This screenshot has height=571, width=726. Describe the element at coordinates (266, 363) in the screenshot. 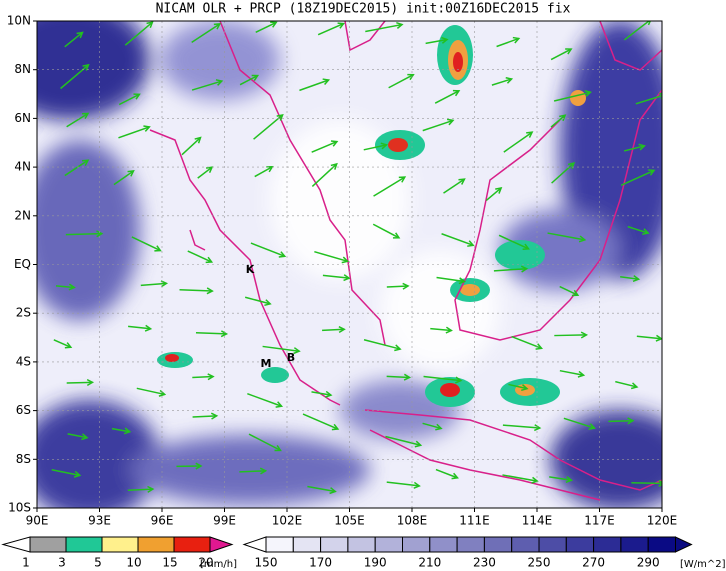

I see `place-label: M` at that location.